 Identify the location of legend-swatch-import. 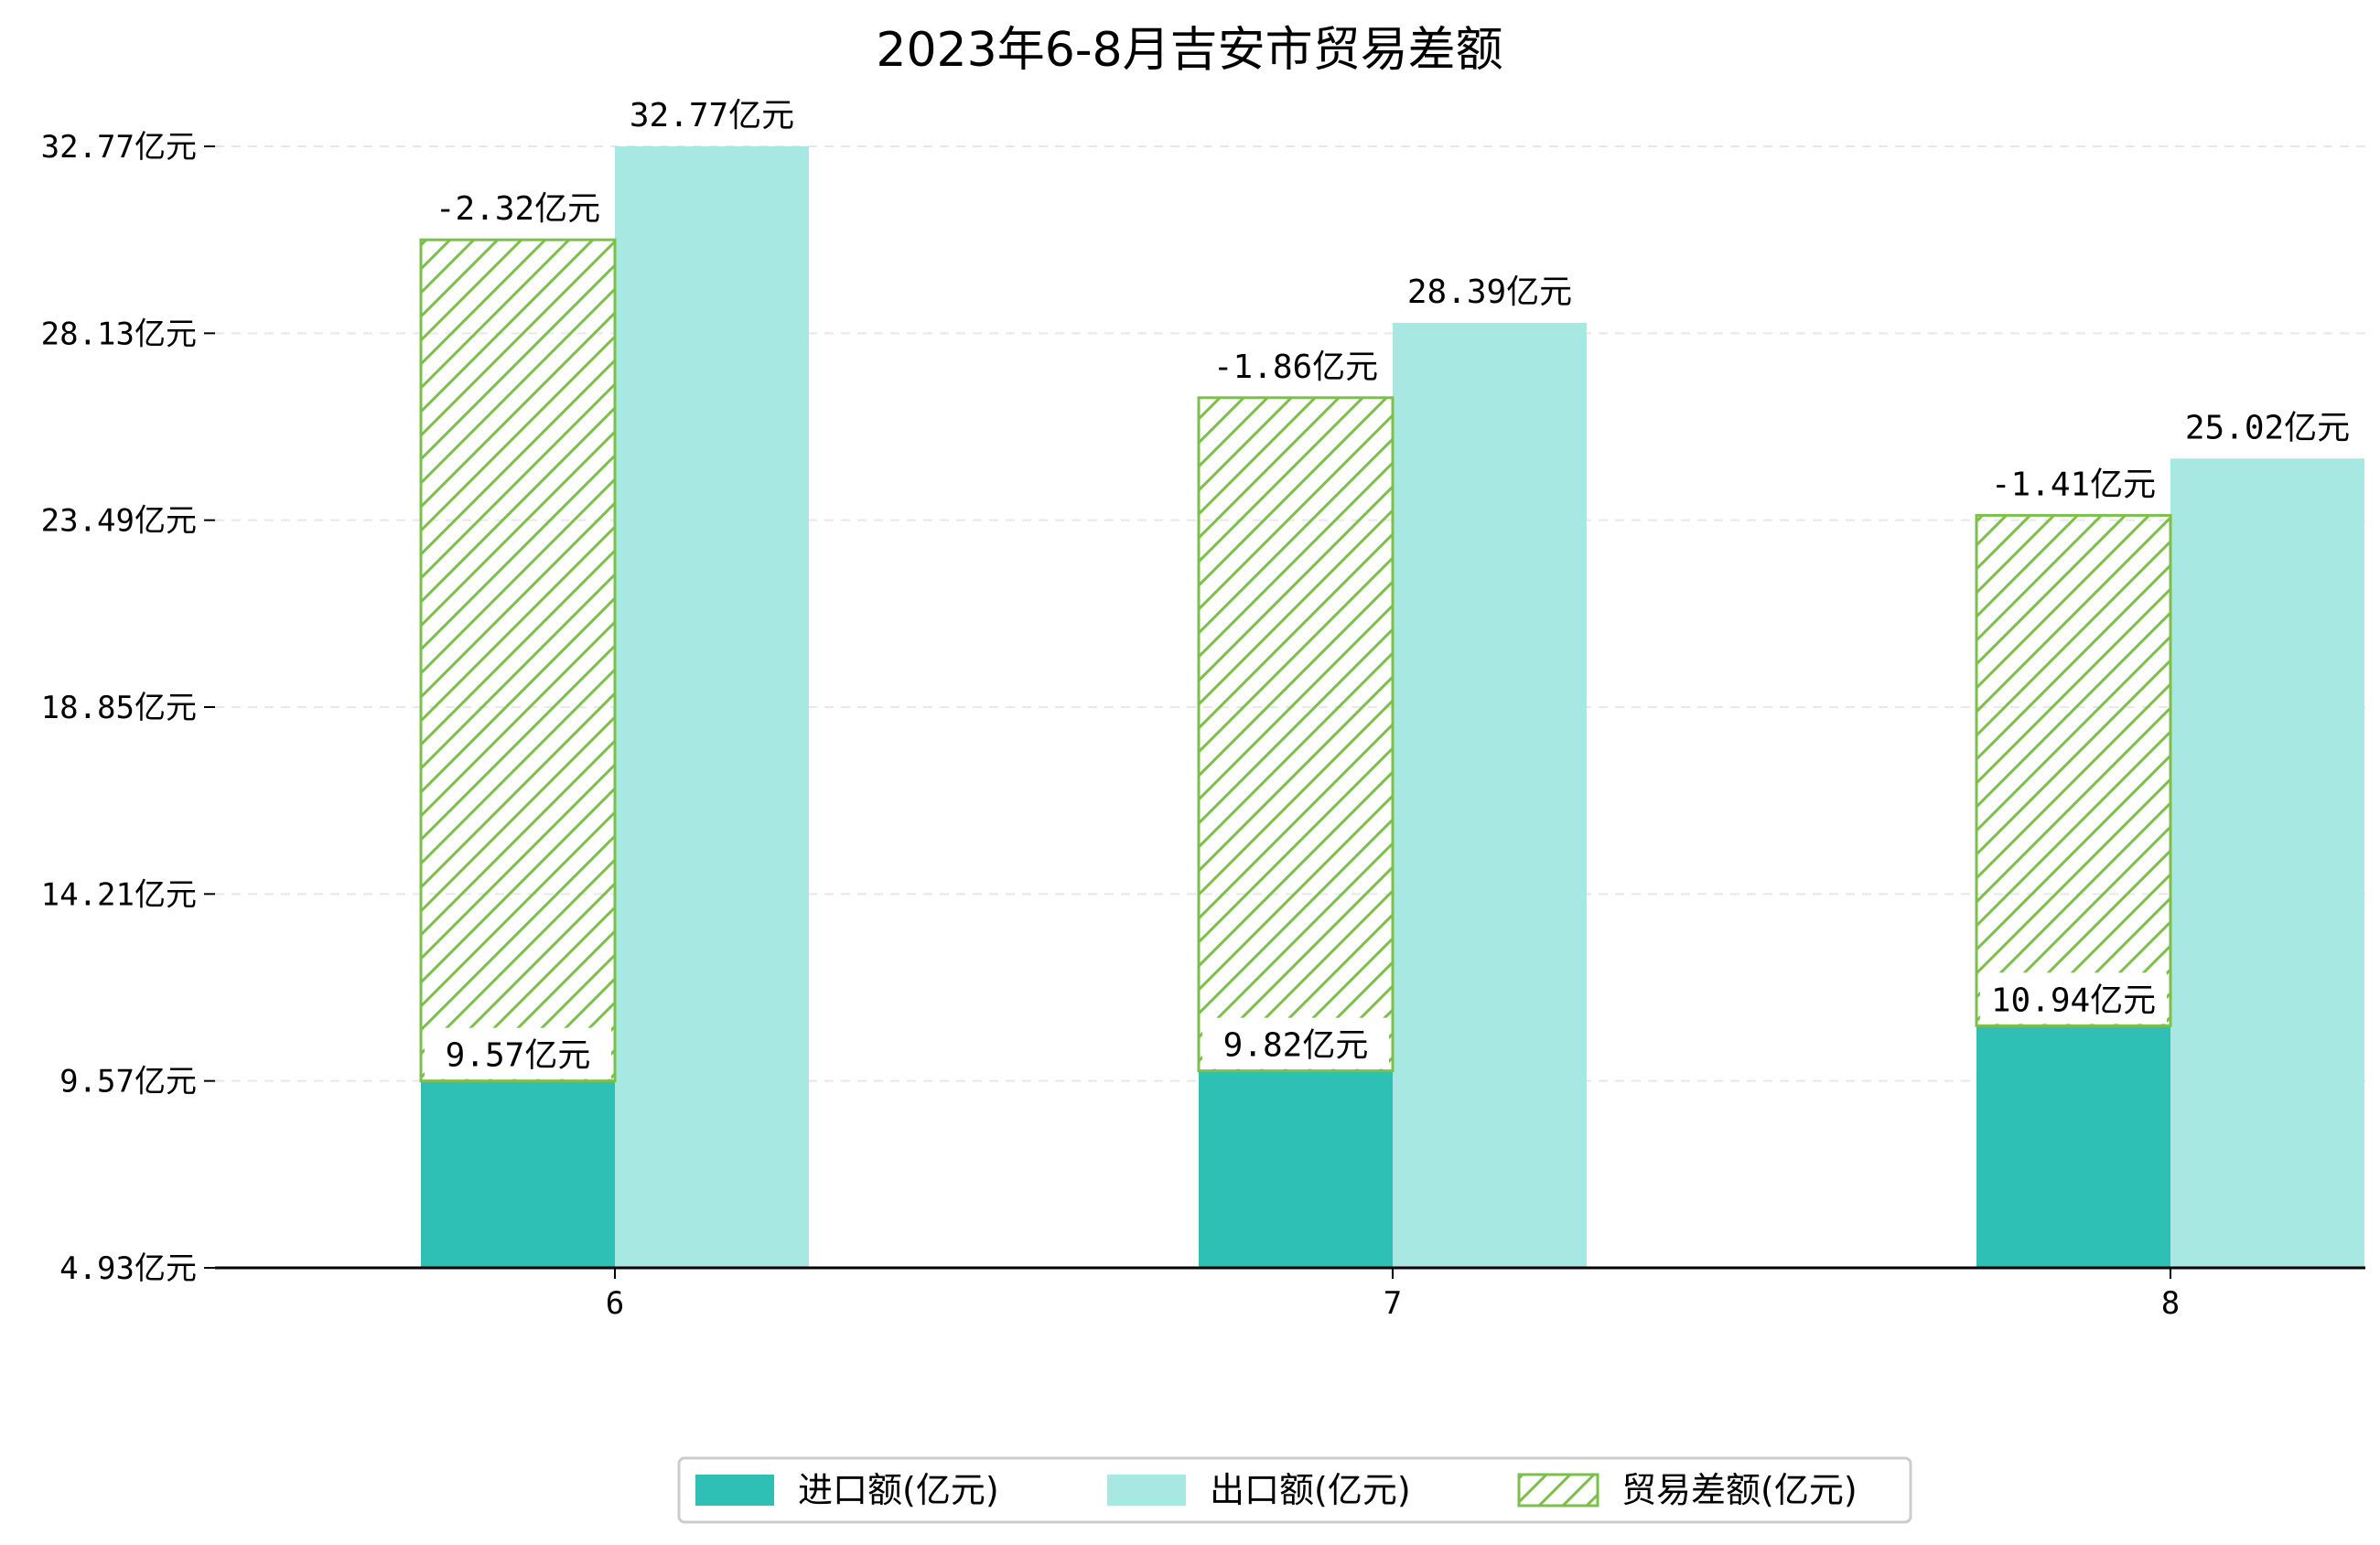
(734, 1490).